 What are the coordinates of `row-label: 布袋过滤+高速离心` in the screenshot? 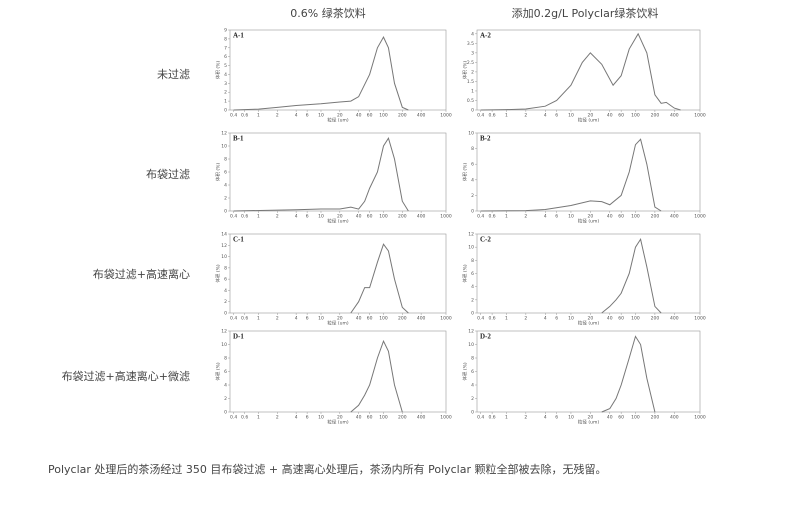 It's located at (141, 274).